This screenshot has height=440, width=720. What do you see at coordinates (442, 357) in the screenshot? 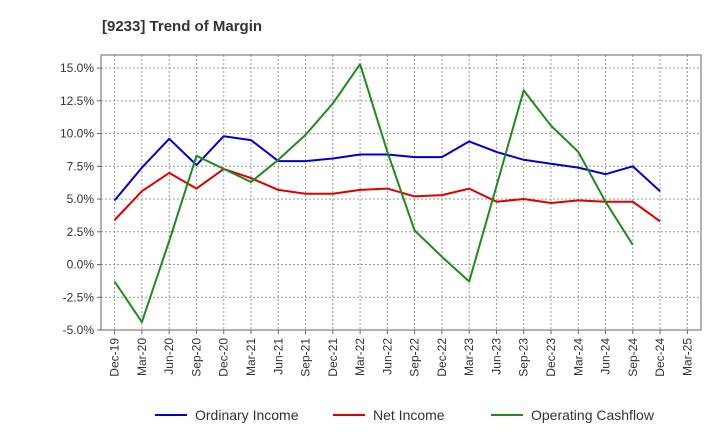
I see `x-tick-label: Dec-22` at bounding box center [442, 357].